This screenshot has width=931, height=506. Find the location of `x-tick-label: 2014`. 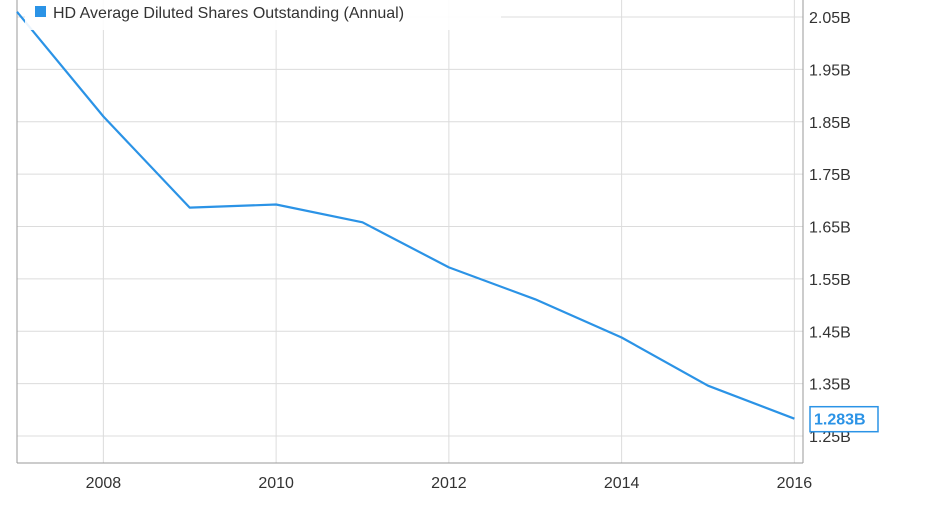

x-tick-label: 2014 is located at coordinates (622, 483).